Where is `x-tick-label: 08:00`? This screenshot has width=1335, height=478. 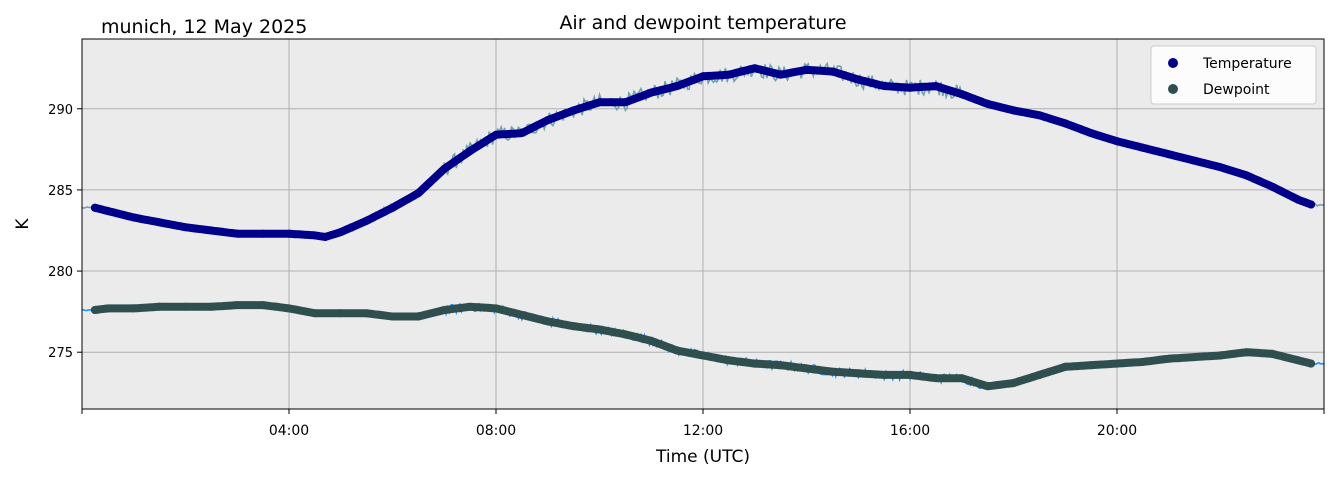 x-tick-label: 08:00 is located at coordinates (496, 431).